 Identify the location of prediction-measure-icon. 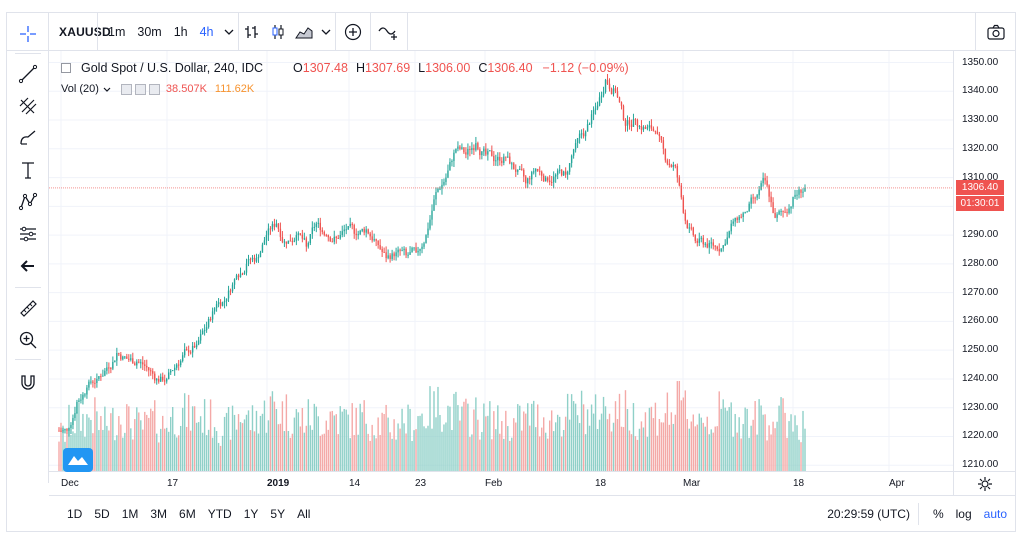
(28, 234).